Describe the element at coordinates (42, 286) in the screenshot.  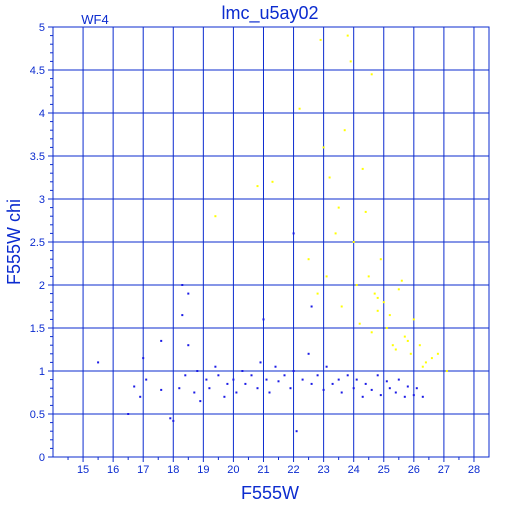
I see `y-tick-label: 2` at that location.